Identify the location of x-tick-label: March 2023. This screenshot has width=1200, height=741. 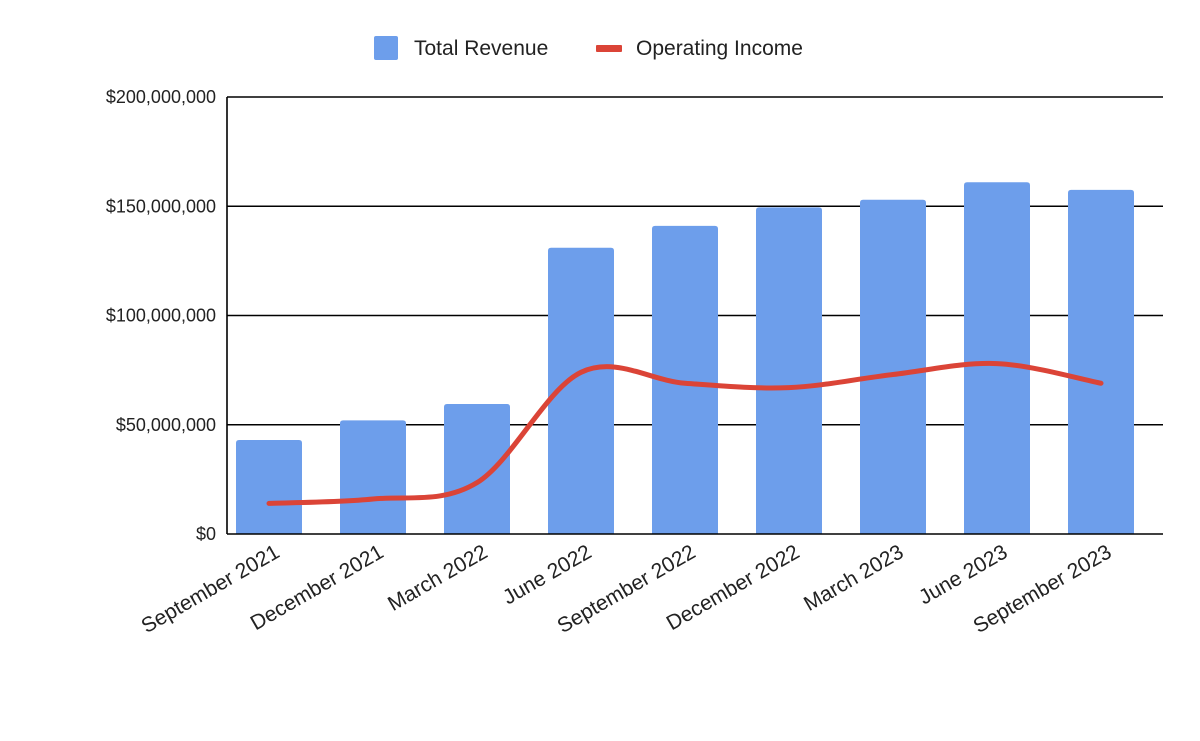
(854, 577).